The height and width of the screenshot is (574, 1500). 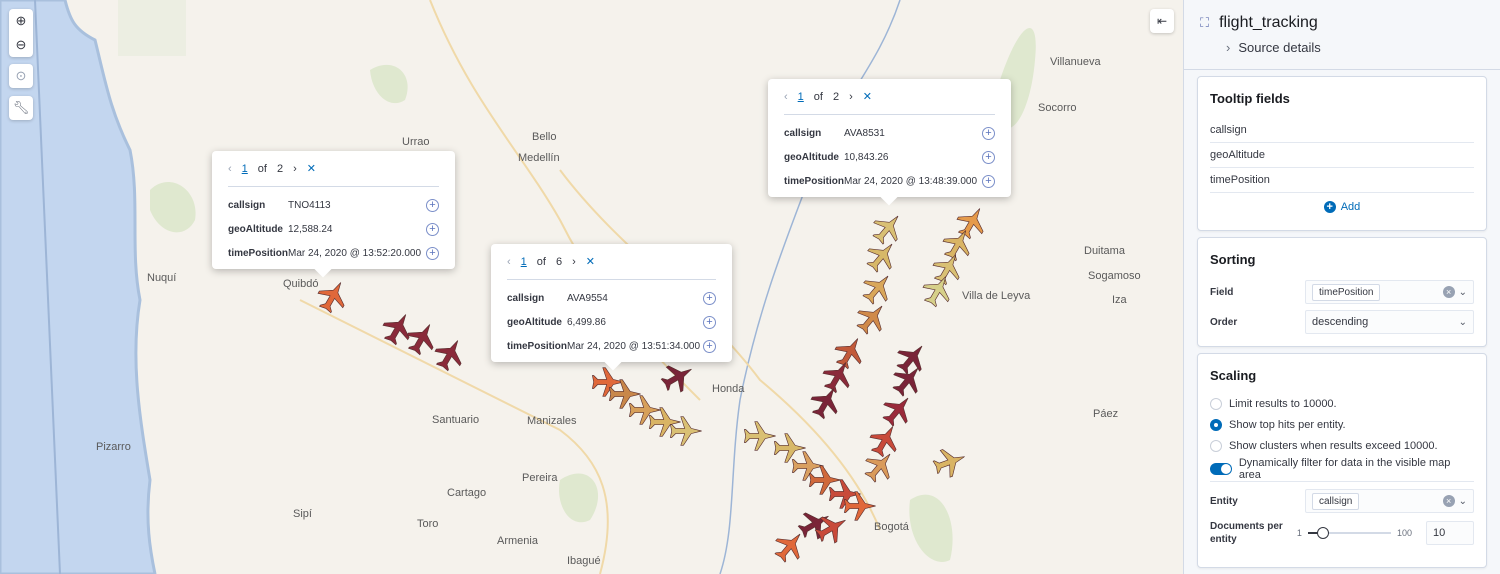 I want to click on tooltip-row: geoAltitude 12,588.24 +, so click(x=333, y=229).